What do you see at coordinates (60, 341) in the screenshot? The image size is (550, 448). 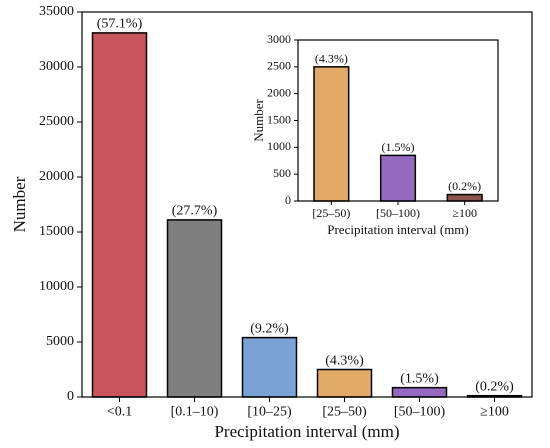 I see `y-tick-label: 5000` at bounding box center [60, 341].